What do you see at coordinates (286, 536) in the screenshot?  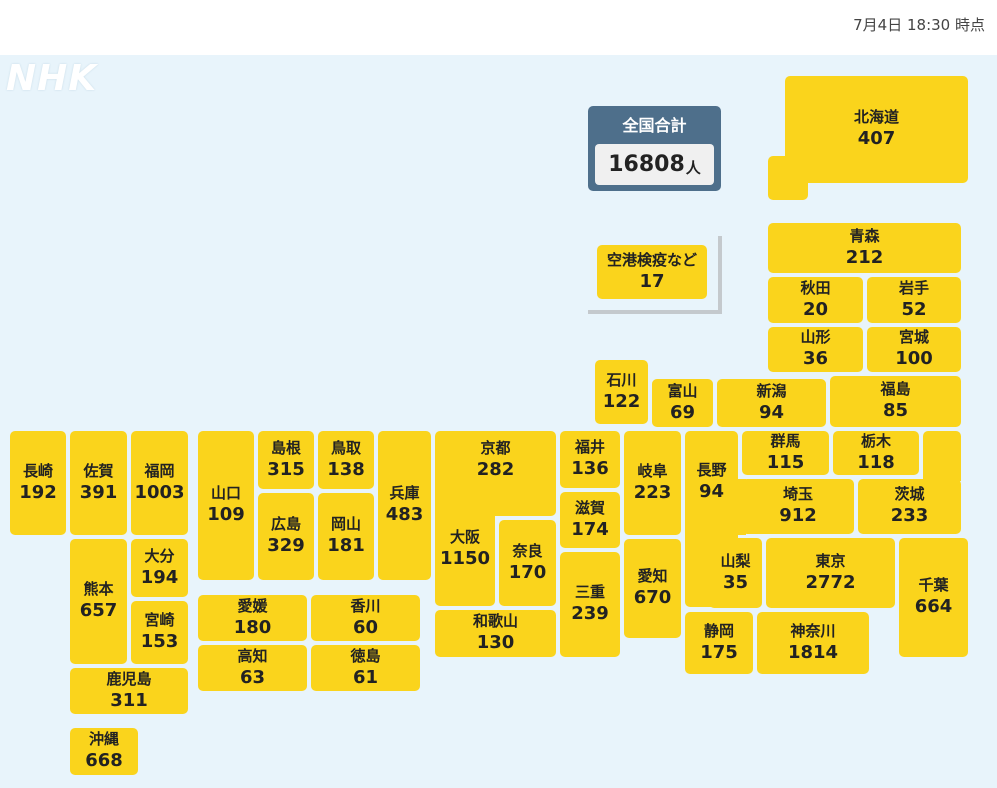 I see `tile-hiroshima: 広島 329` at bounding box center [286, 536].